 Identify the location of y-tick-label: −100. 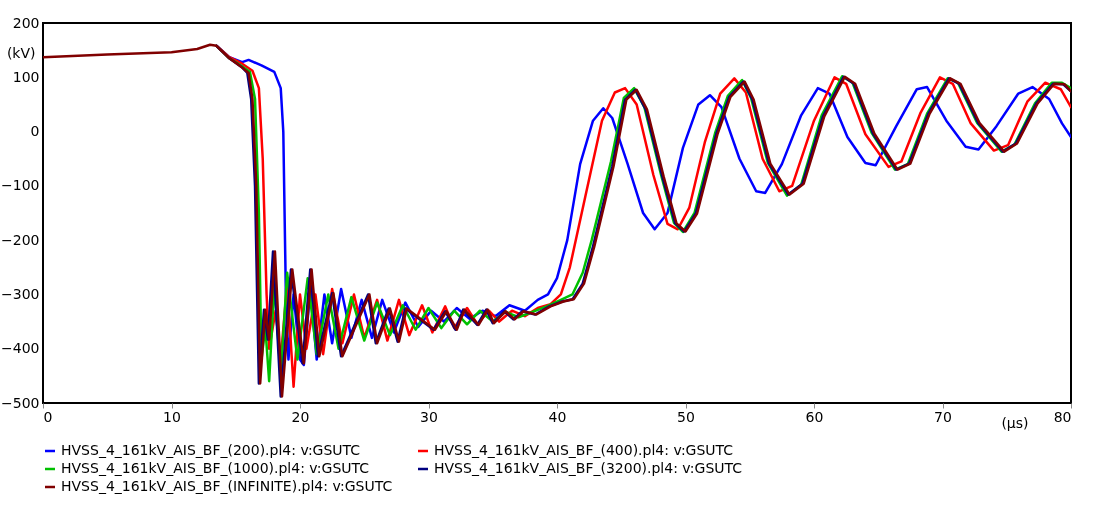
(20, 185).